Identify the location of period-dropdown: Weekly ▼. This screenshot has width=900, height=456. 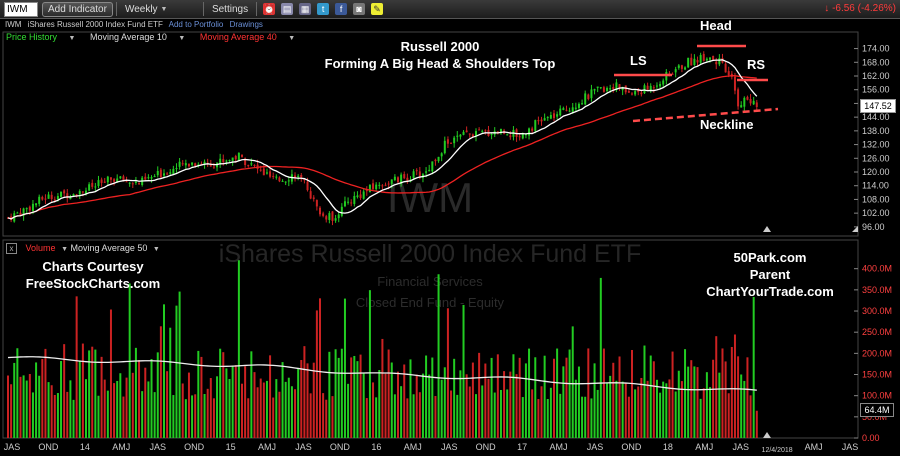
(160, 9).